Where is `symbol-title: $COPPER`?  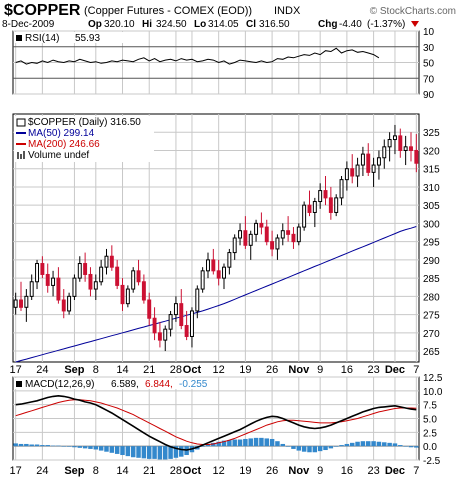 symbol-title: $COPPER is located at coordinates (42, 10).